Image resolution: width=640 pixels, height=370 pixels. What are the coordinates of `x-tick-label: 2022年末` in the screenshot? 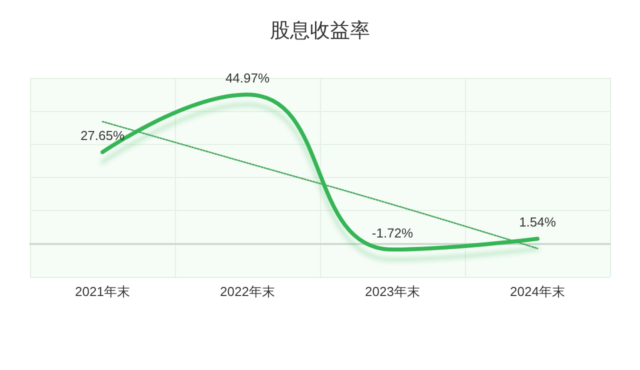 It's located at (247, 291).